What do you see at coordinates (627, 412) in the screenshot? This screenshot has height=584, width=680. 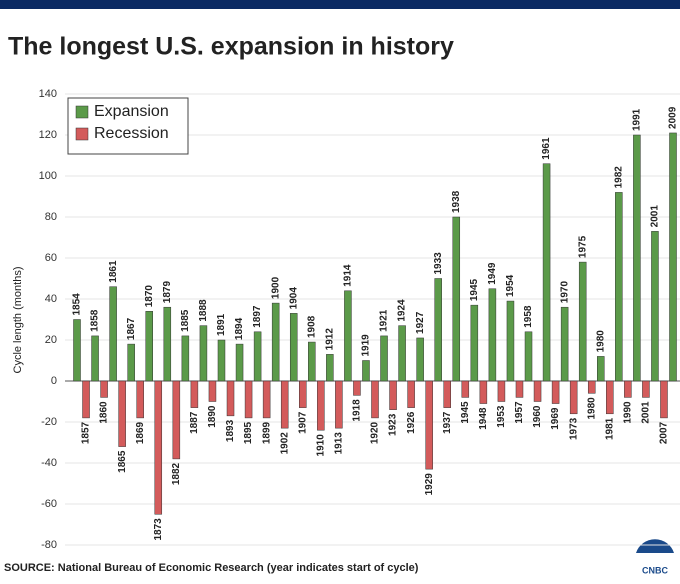 I see `bar-label: 1990` at bounding box center [627, 412].